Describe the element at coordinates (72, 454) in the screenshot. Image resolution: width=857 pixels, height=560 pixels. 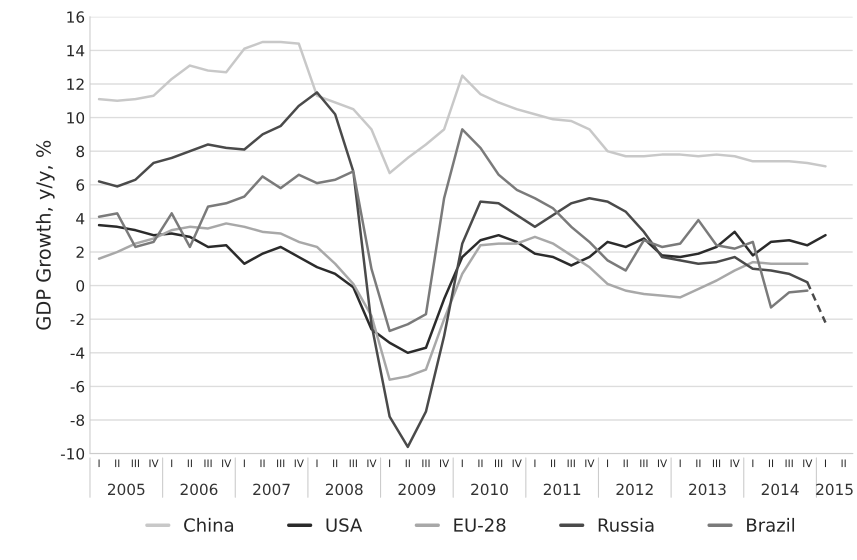
I see `y-tick-label: -10` at that location.